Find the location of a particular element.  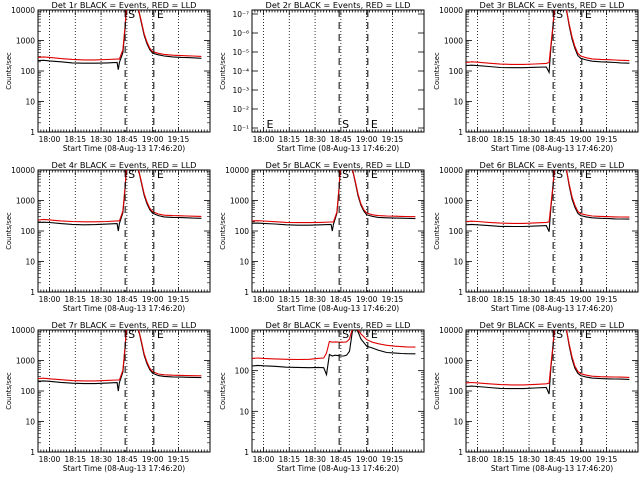

y-tick-label: 10⁻¹ is located at coordinates (240, 128).